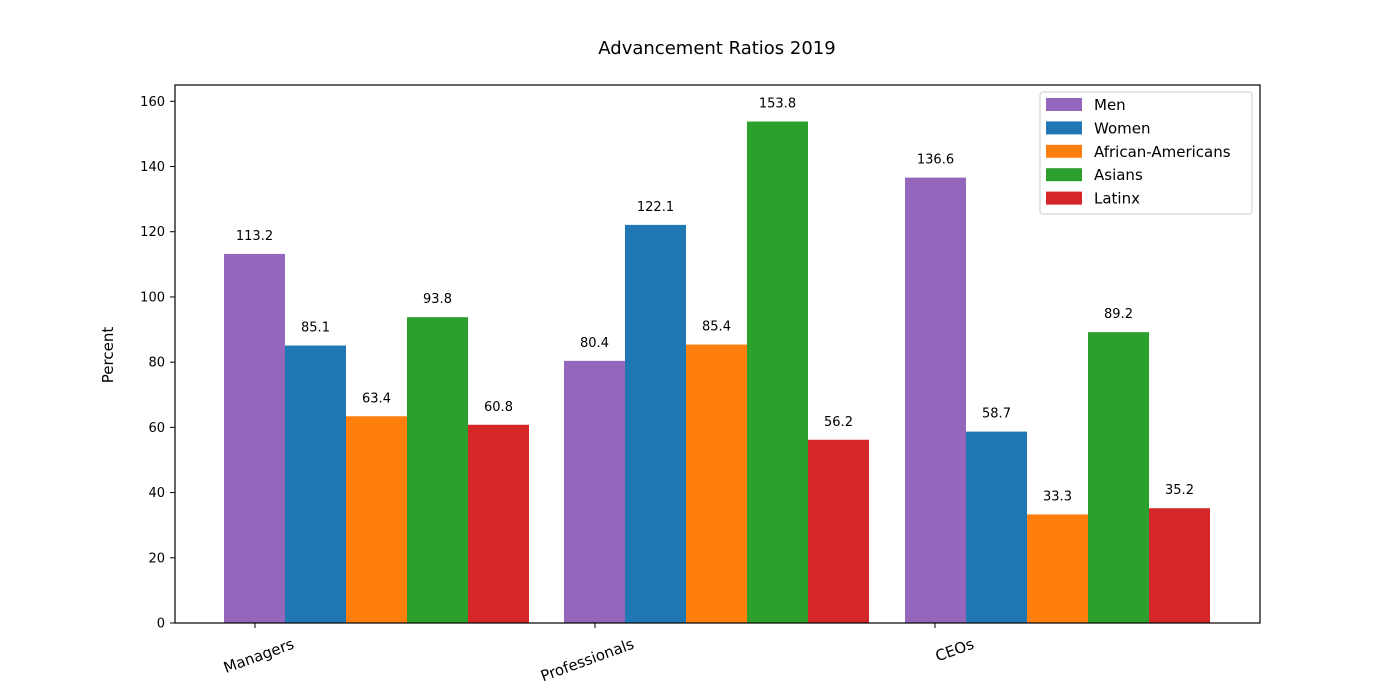  Describe the element at coordinates (777, 104) in the screenshot. I see `data-label: 153.8` at that location.